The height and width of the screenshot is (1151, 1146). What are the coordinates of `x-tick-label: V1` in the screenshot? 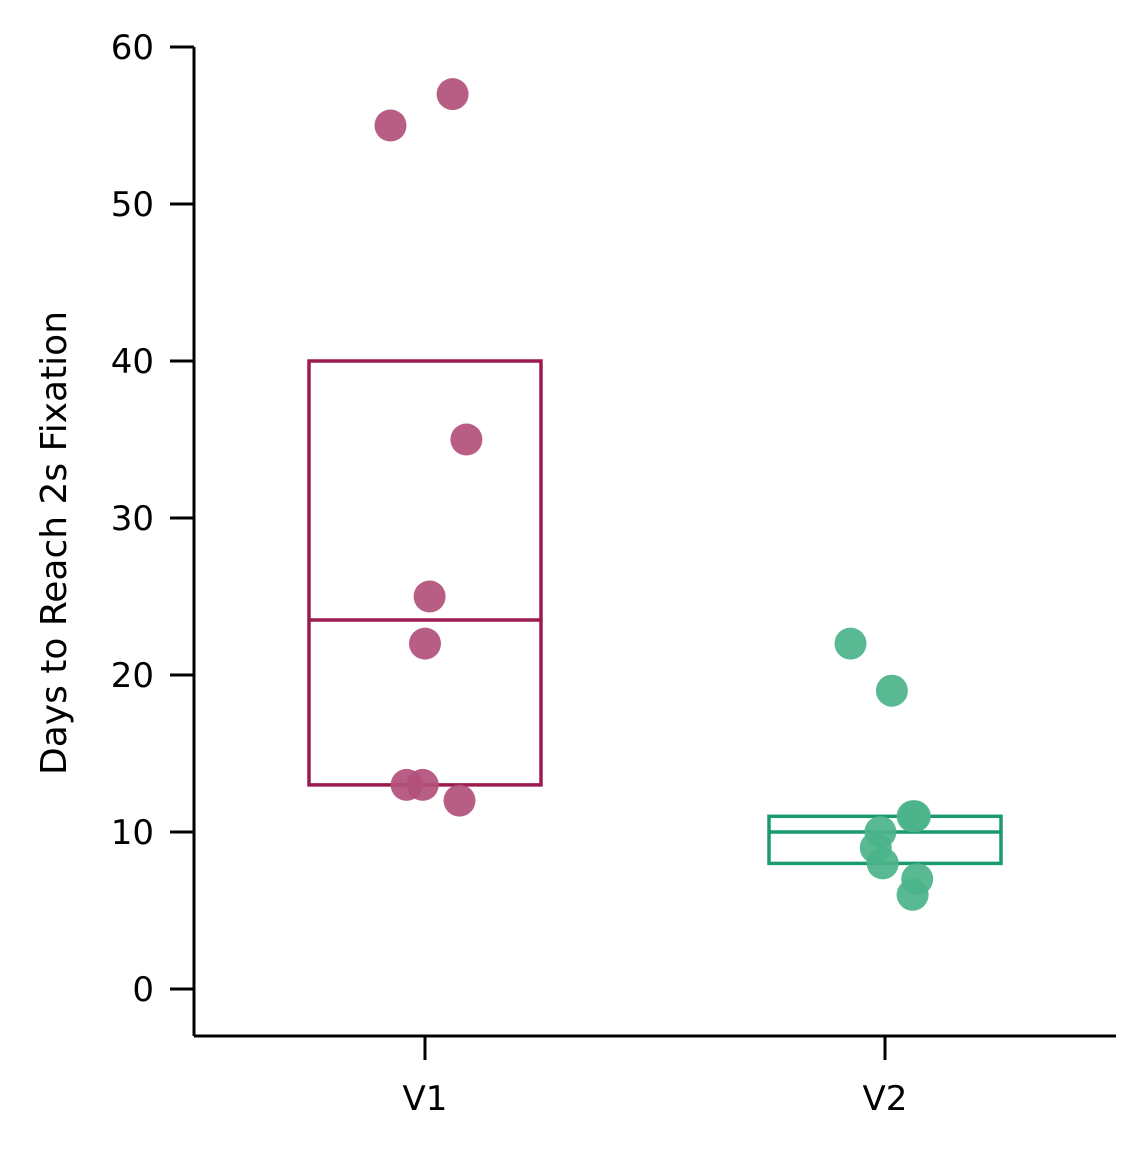 It's located at (425, 1099).